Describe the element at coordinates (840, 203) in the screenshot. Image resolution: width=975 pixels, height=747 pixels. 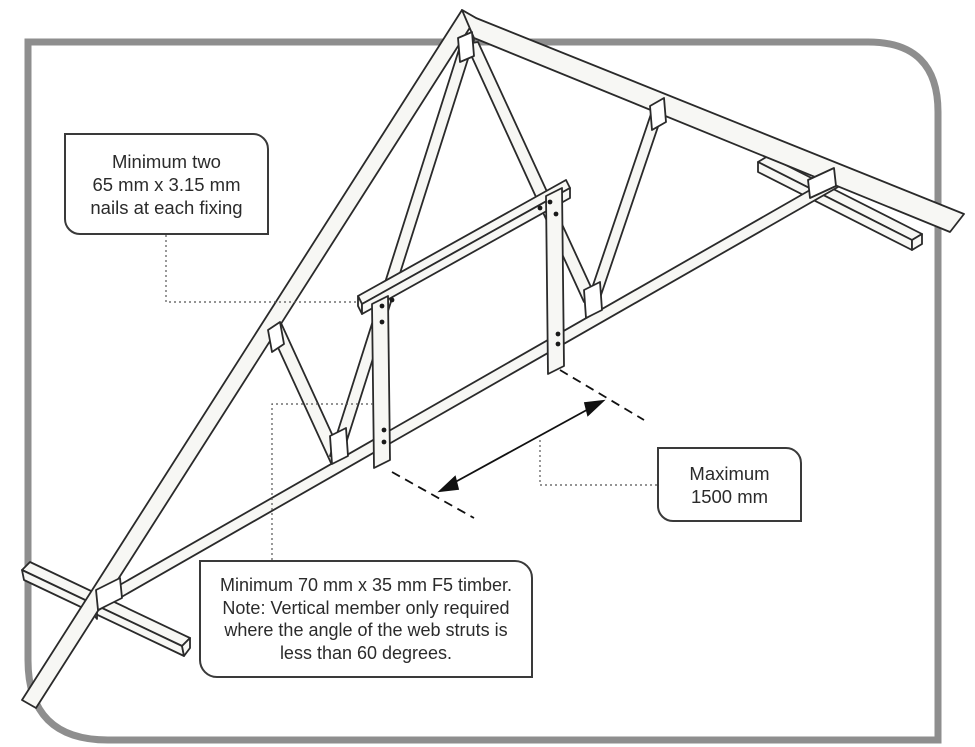
I see `wall-plate-right` at that location.